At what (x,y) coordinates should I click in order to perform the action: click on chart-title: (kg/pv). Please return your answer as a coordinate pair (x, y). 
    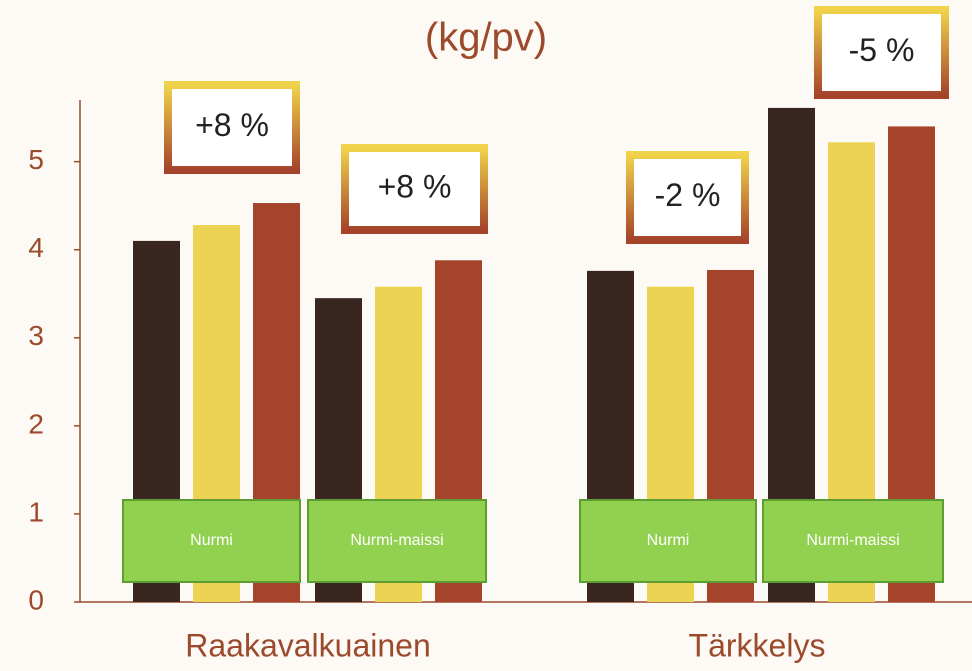
    Looking at the image, I should click on (486, 38).